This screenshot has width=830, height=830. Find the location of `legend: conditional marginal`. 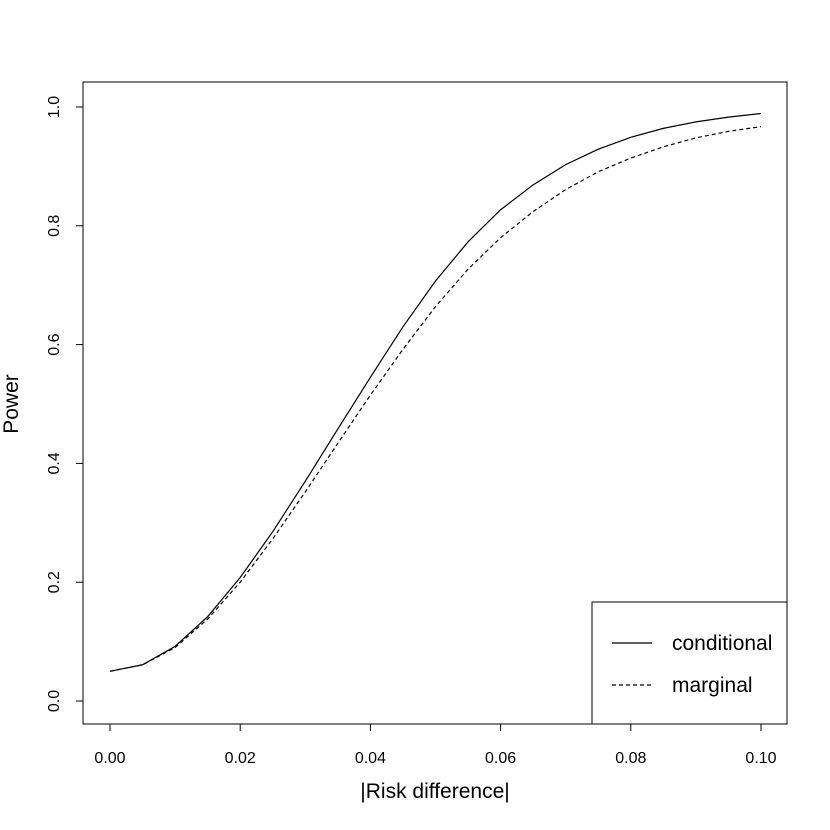

legend: conditional marginal is located at coordinates (689, 663).